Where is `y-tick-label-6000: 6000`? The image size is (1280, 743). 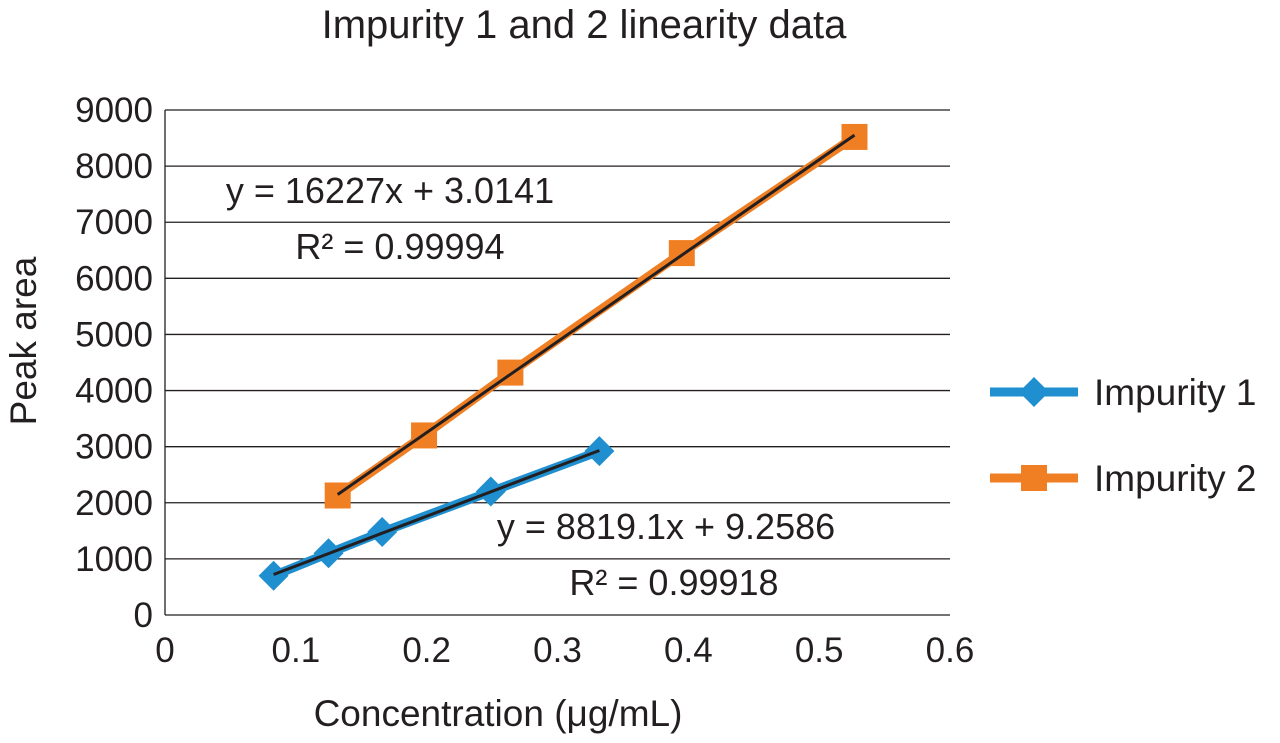 y-tick-label-6000: 6000 is located at coordinates (114, 278).